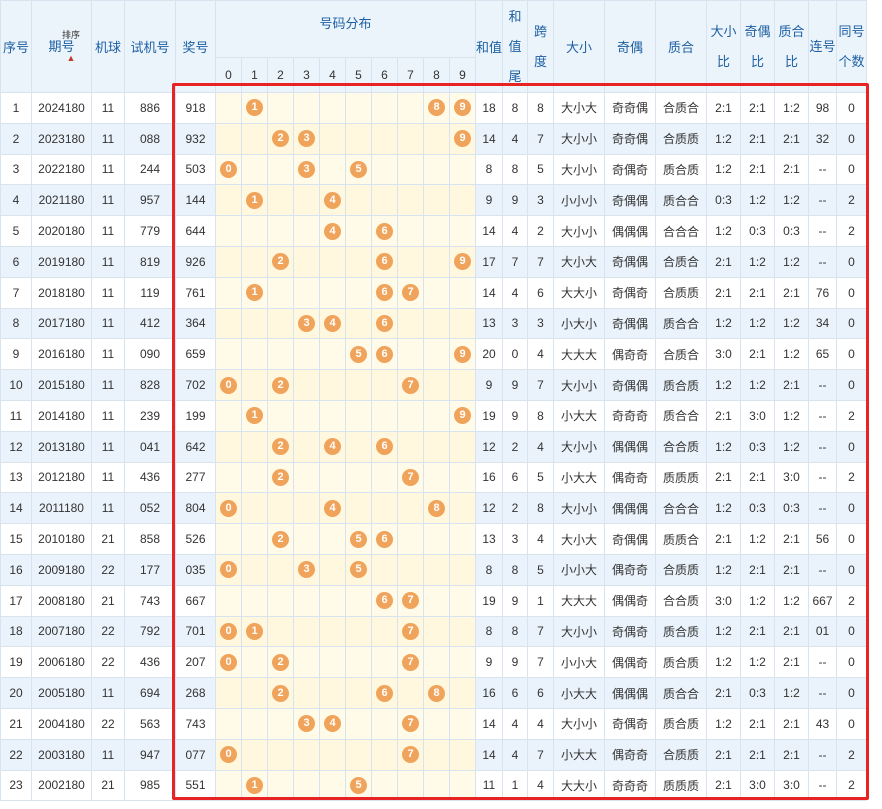  Describe the element at coordinates (515, 138) in the screenshot. I see `sum-tail-cell: 4` at that location.